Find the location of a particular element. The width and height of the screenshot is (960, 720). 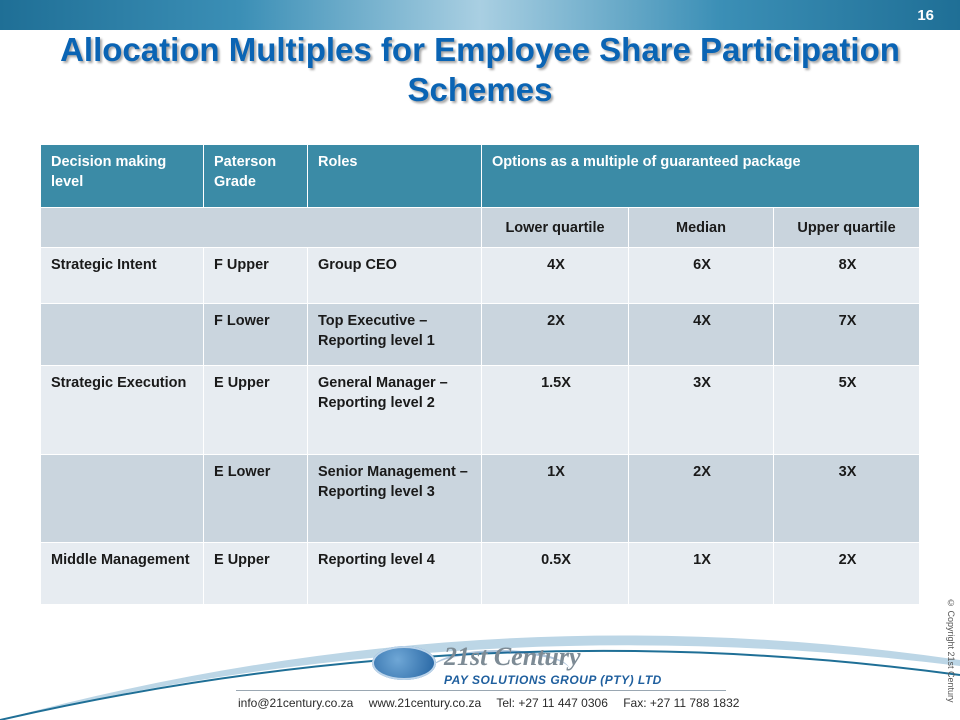

header-decision-level: Decision making level is located at coordinates (122, 176).